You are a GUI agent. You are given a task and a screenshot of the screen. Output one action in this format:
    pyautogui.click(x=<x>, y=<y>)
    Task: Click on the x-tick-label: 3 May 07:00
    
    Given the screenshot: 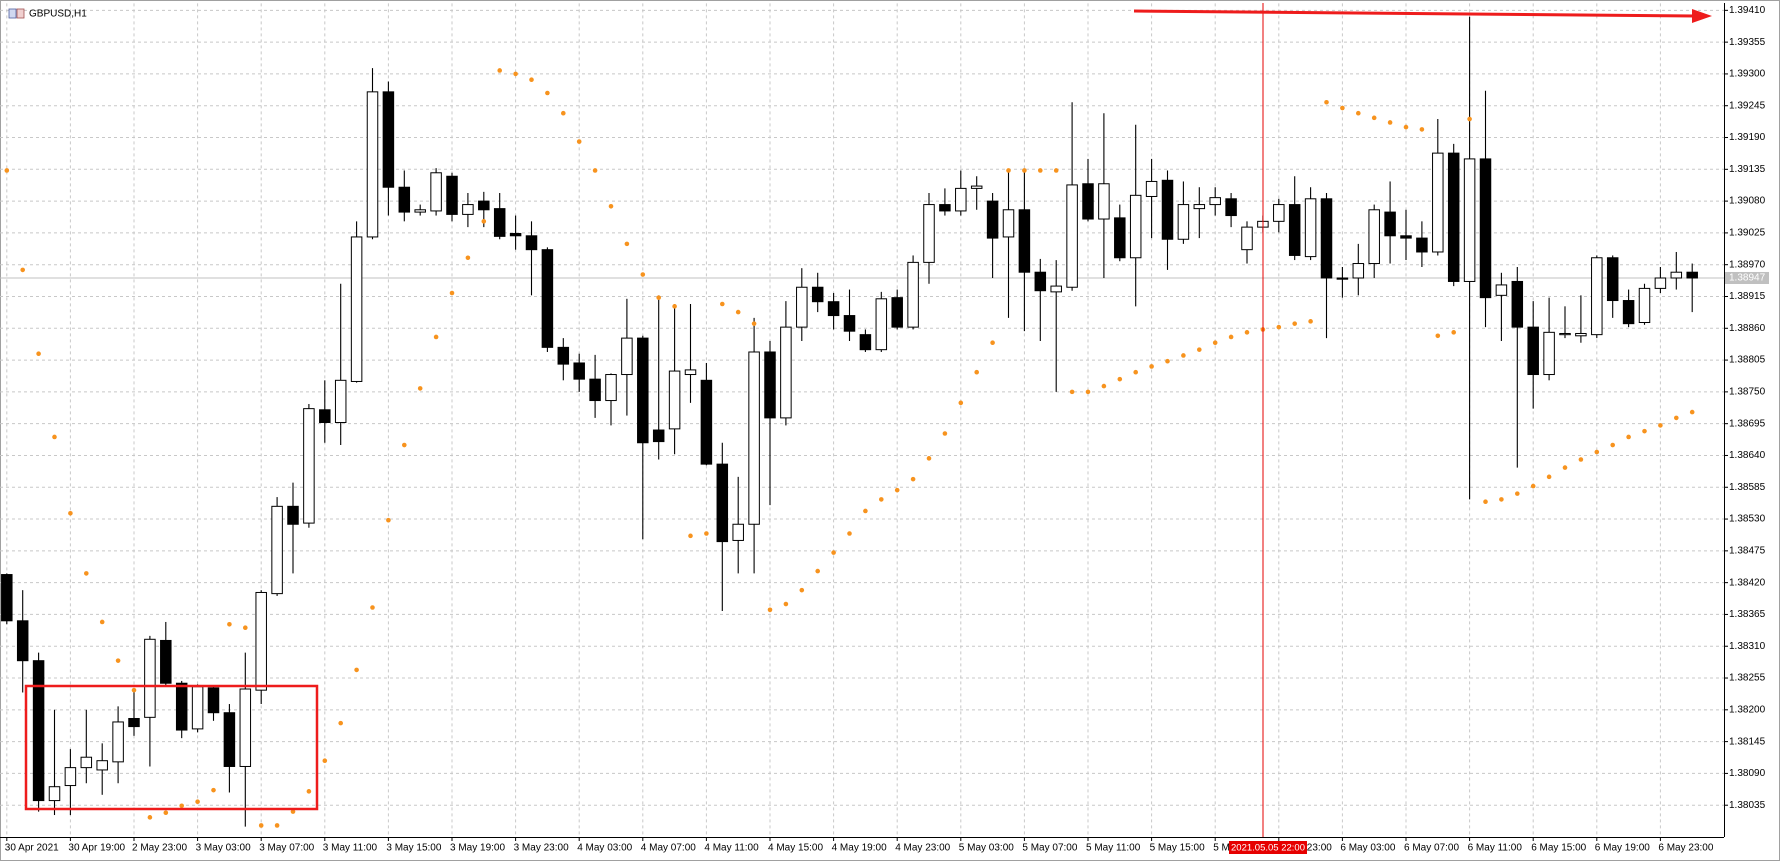 What is the action you would take?
    pyautogui.click(x=286, y=848)
    